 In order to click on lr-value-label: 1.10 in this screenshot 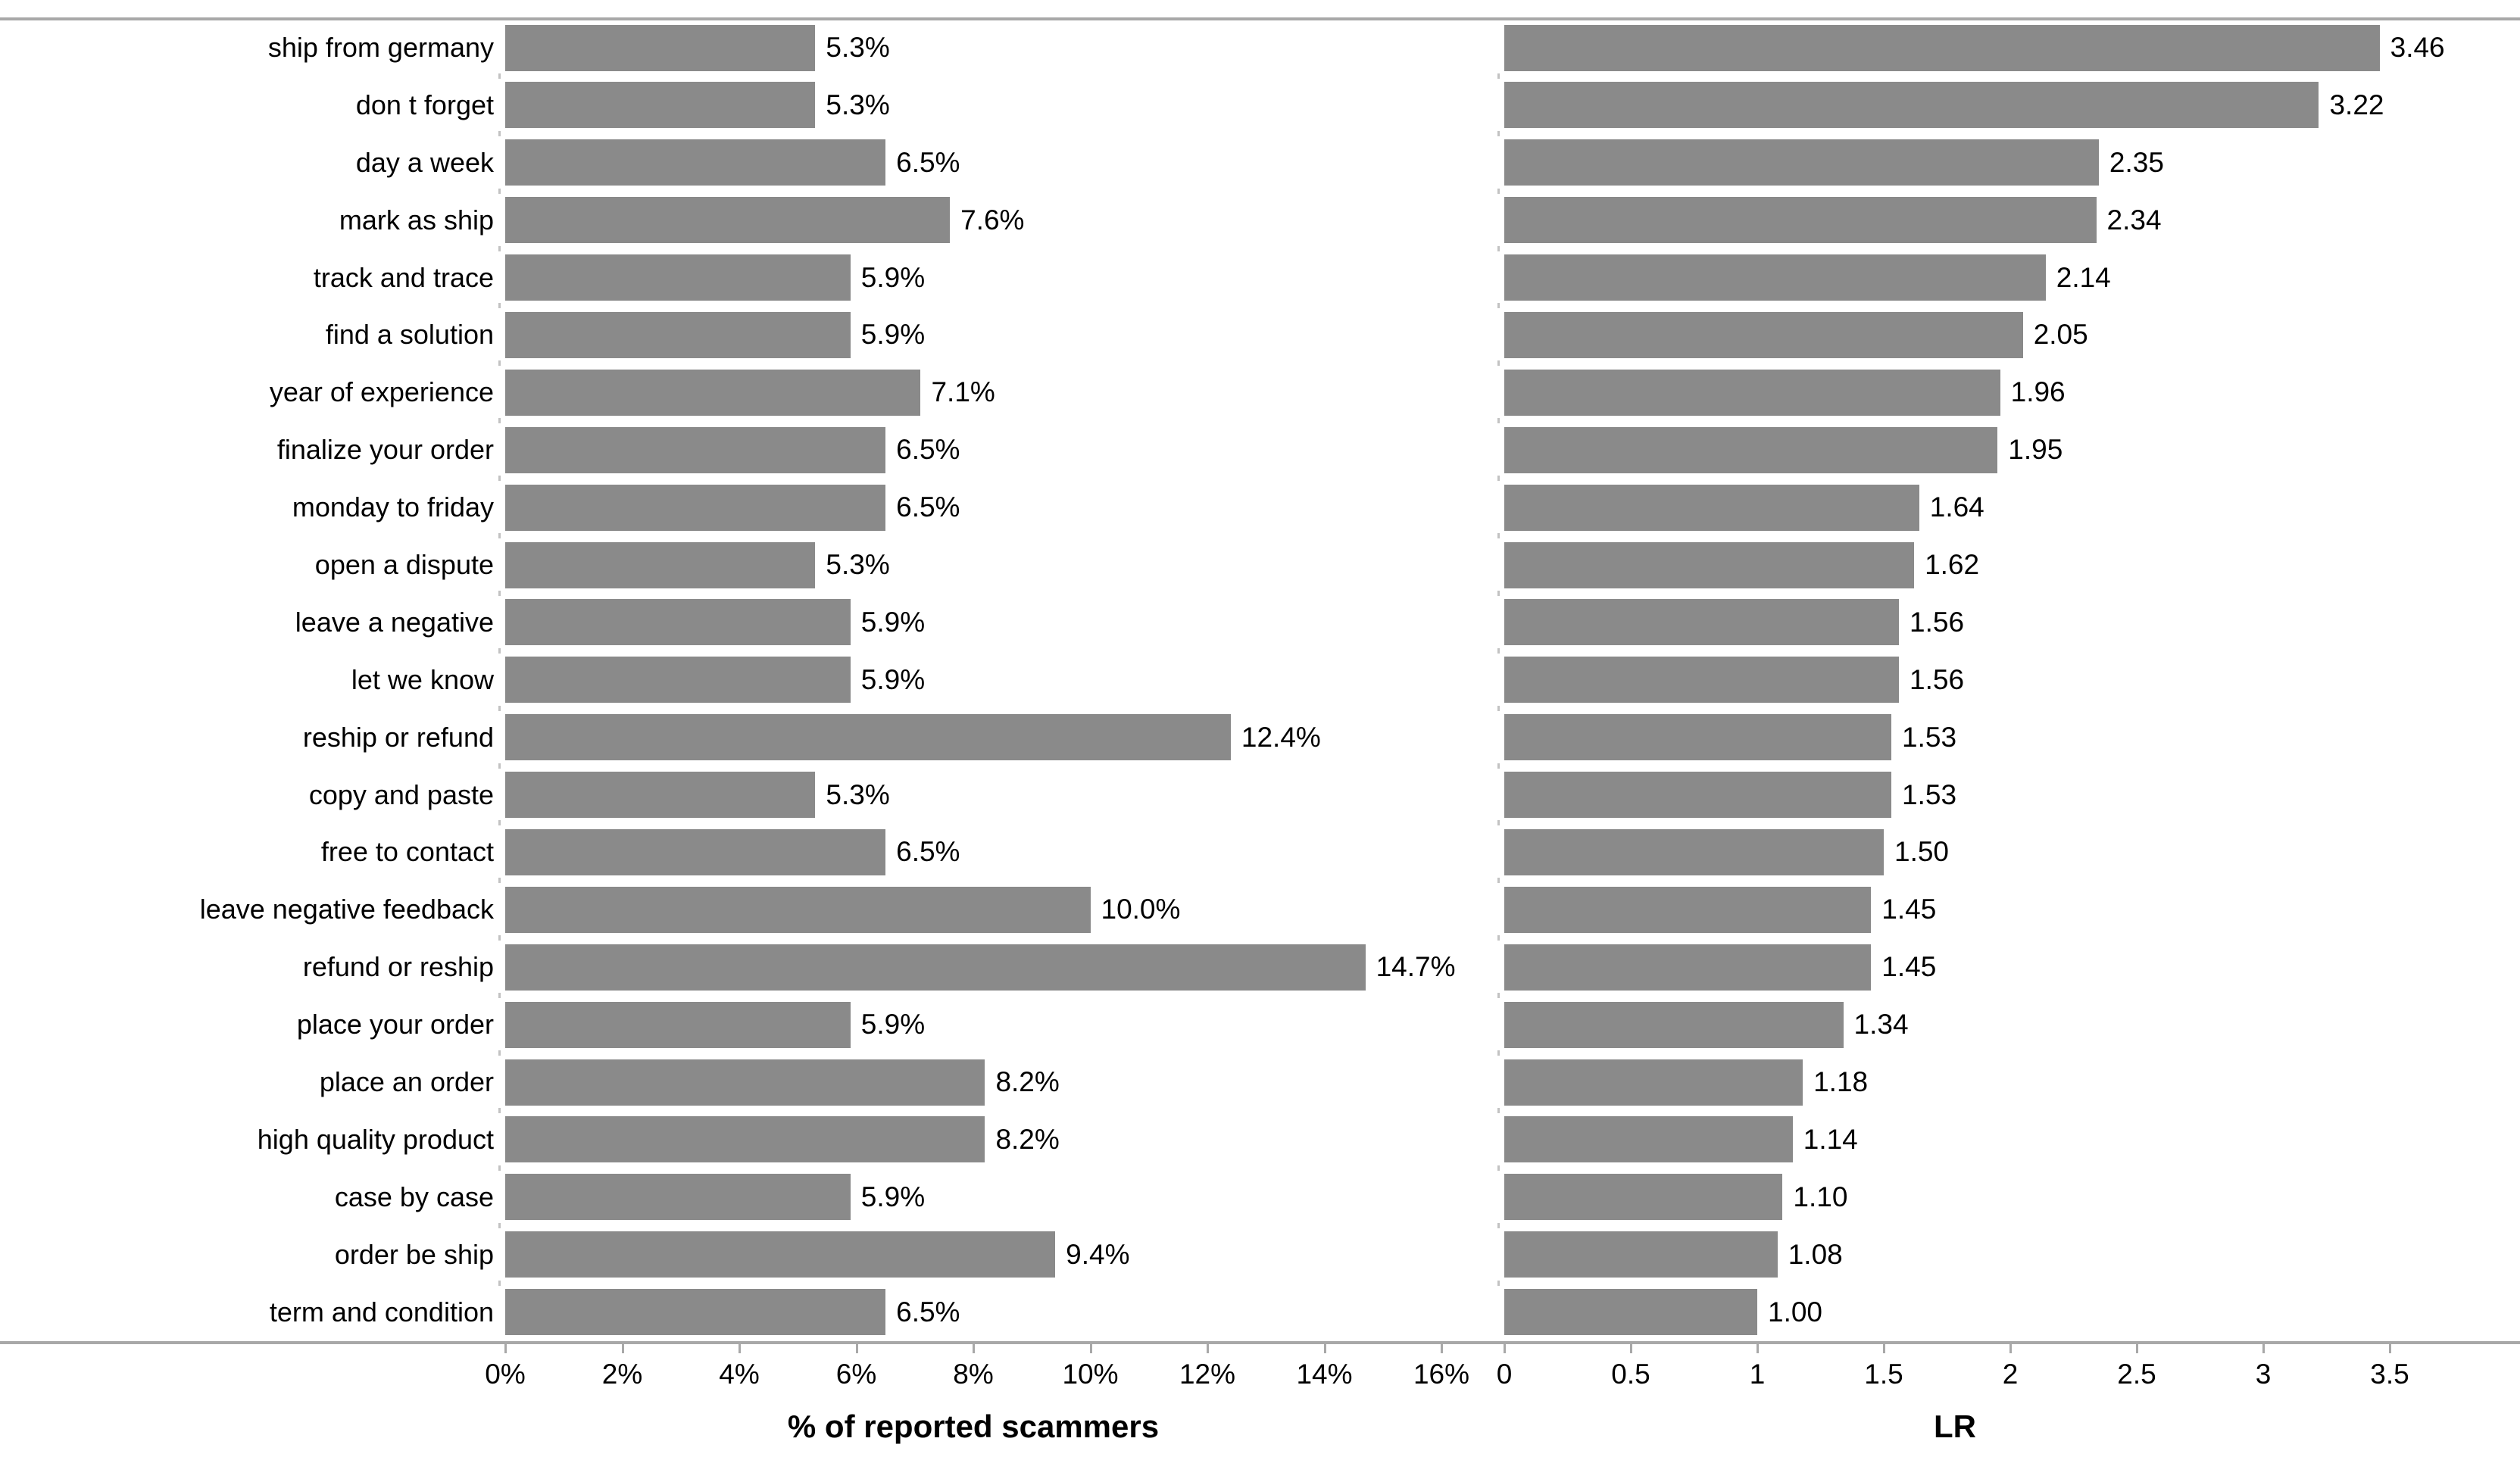, I will do `click(1820, 1197)`.